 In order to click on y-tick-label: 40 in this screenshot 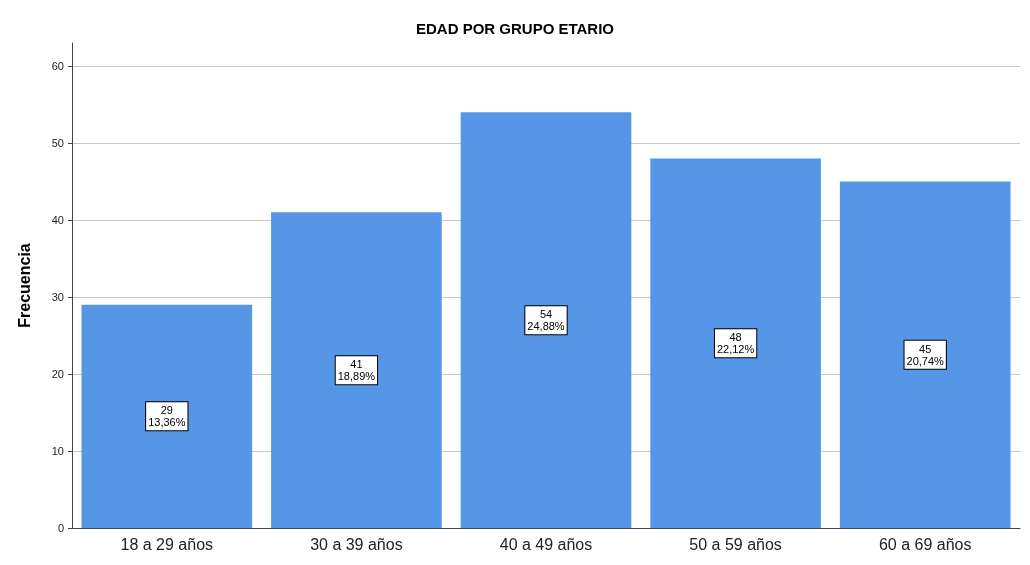, I will do `click(57, 220)`.